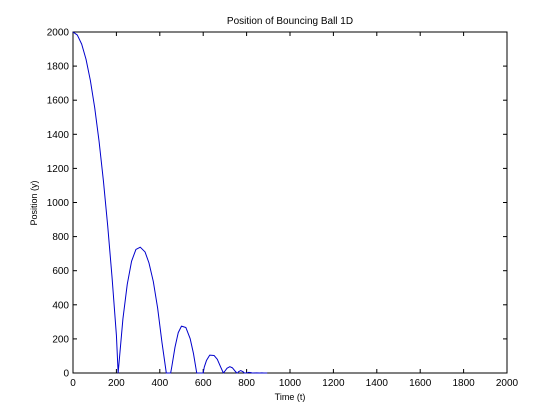  Describe the element at coordinates (60, 237) in the screenshot. I see `y-tick-label: 800` at that location.